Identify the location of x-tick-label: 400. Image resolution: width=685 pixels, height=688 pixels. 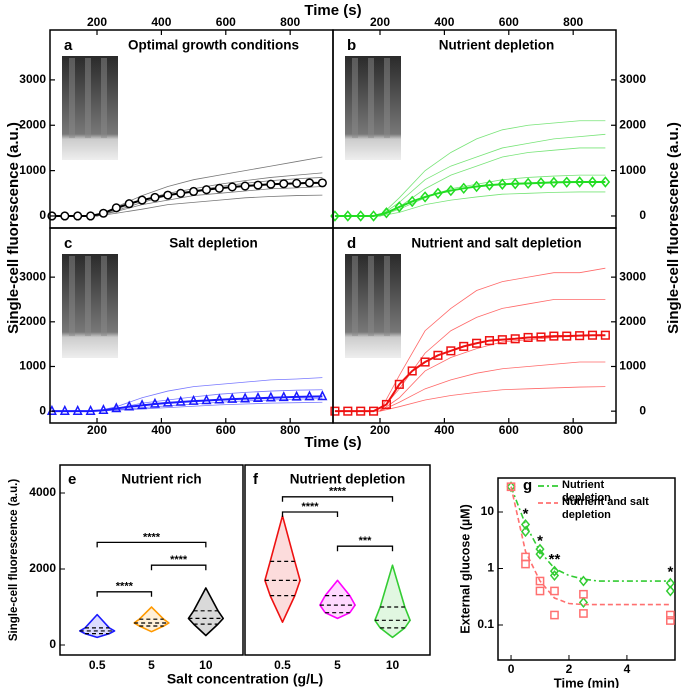
(444, 430).